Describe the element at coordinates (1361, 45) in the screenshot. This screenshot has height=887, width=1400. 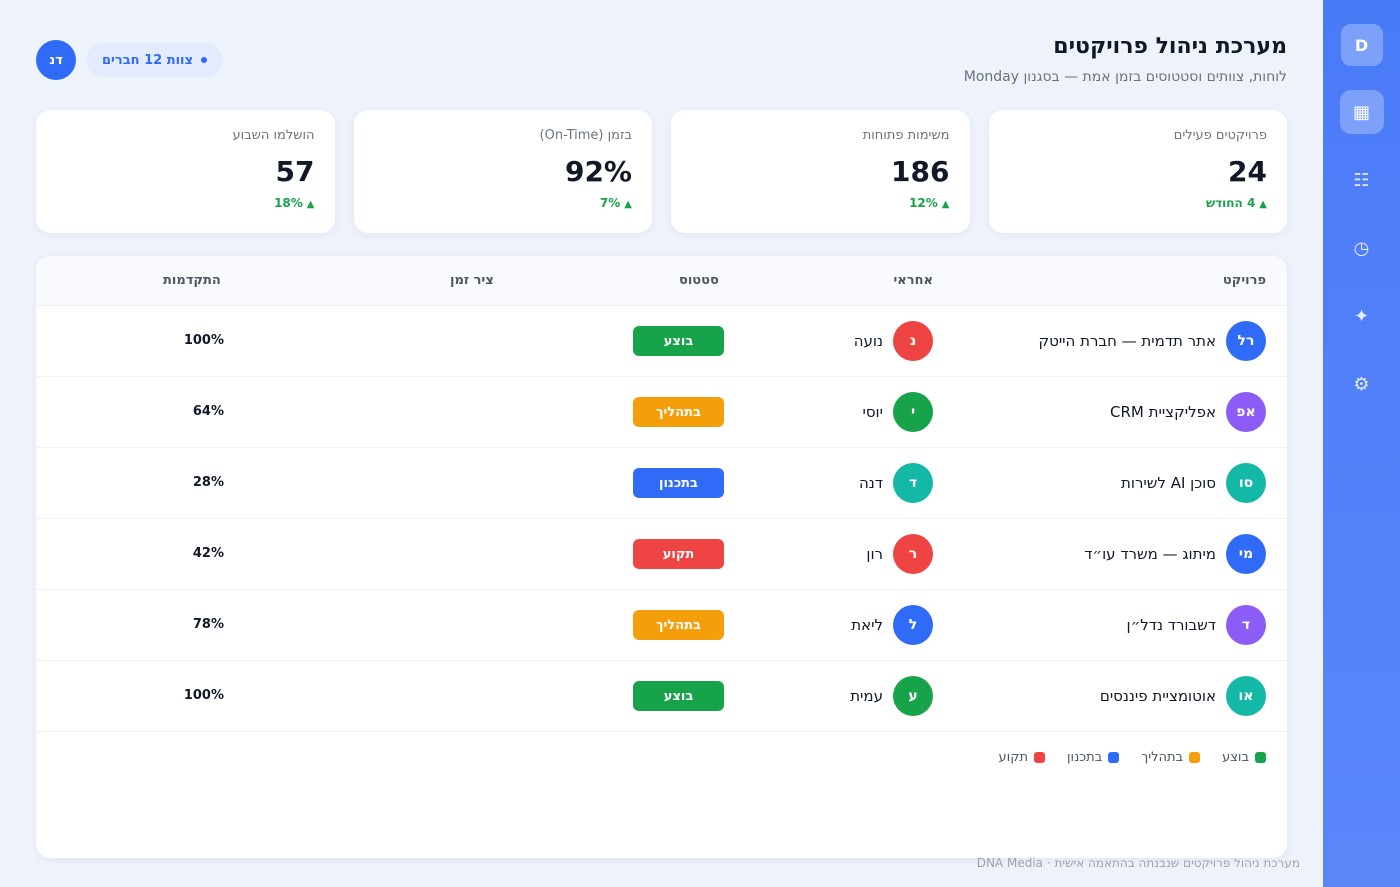
I see `app-logo: D` at that location.